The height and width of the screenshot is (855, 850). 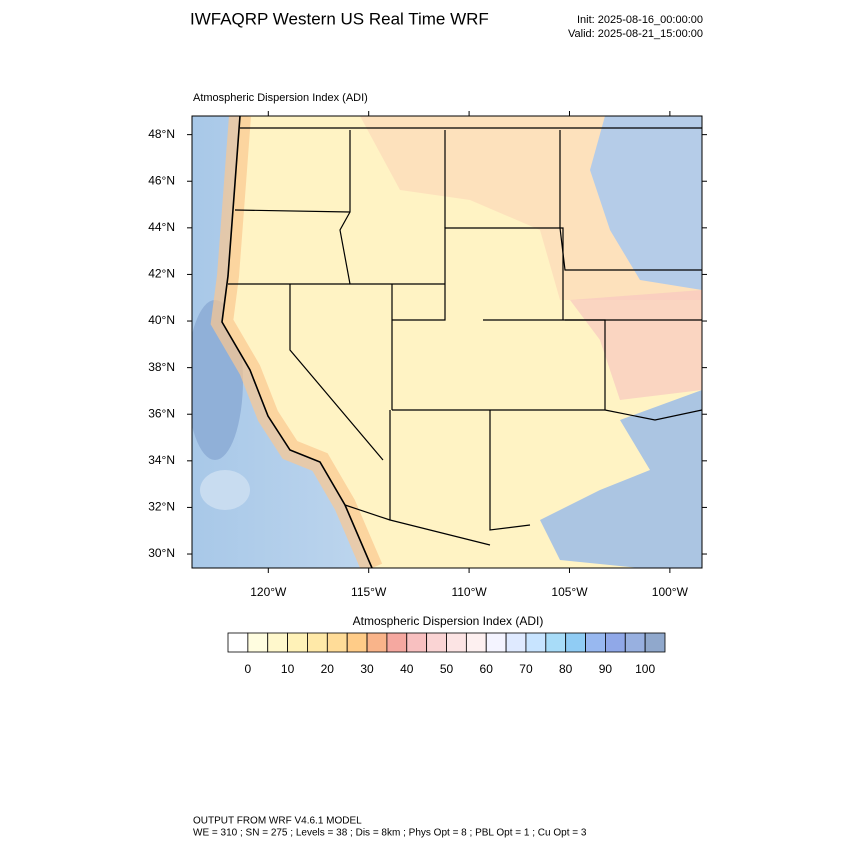 I want to click on lat-tick-label: 48°N, so click(x=161, y=134).